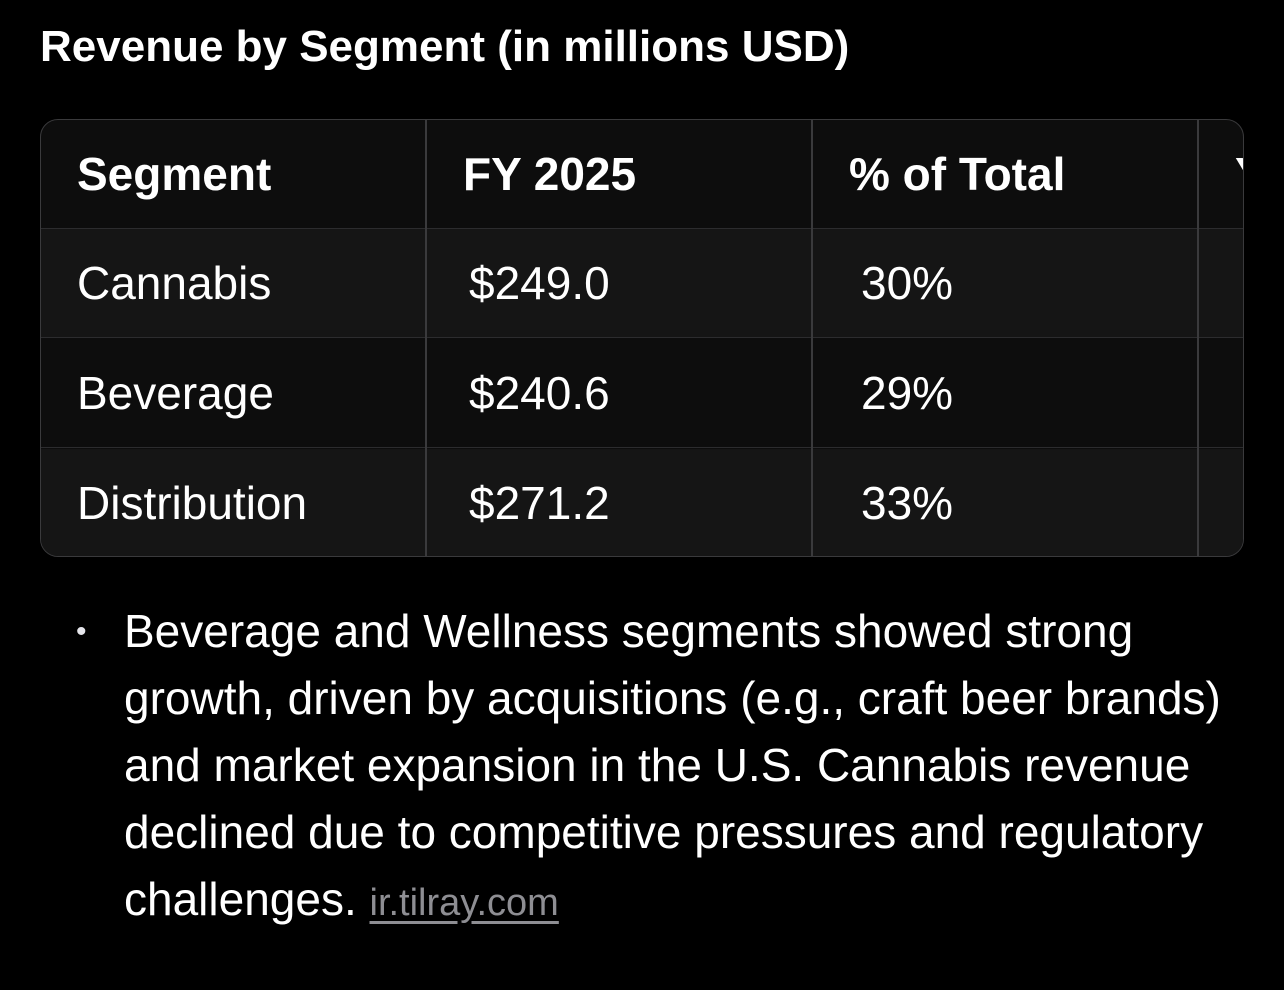 Image resolution: width=1284 pixels, height=990 pixels. What do you see at coordinates (174, 283) in the screenshot?
I see `cell-segment: Cannabis` at bounding box center [174, 283].